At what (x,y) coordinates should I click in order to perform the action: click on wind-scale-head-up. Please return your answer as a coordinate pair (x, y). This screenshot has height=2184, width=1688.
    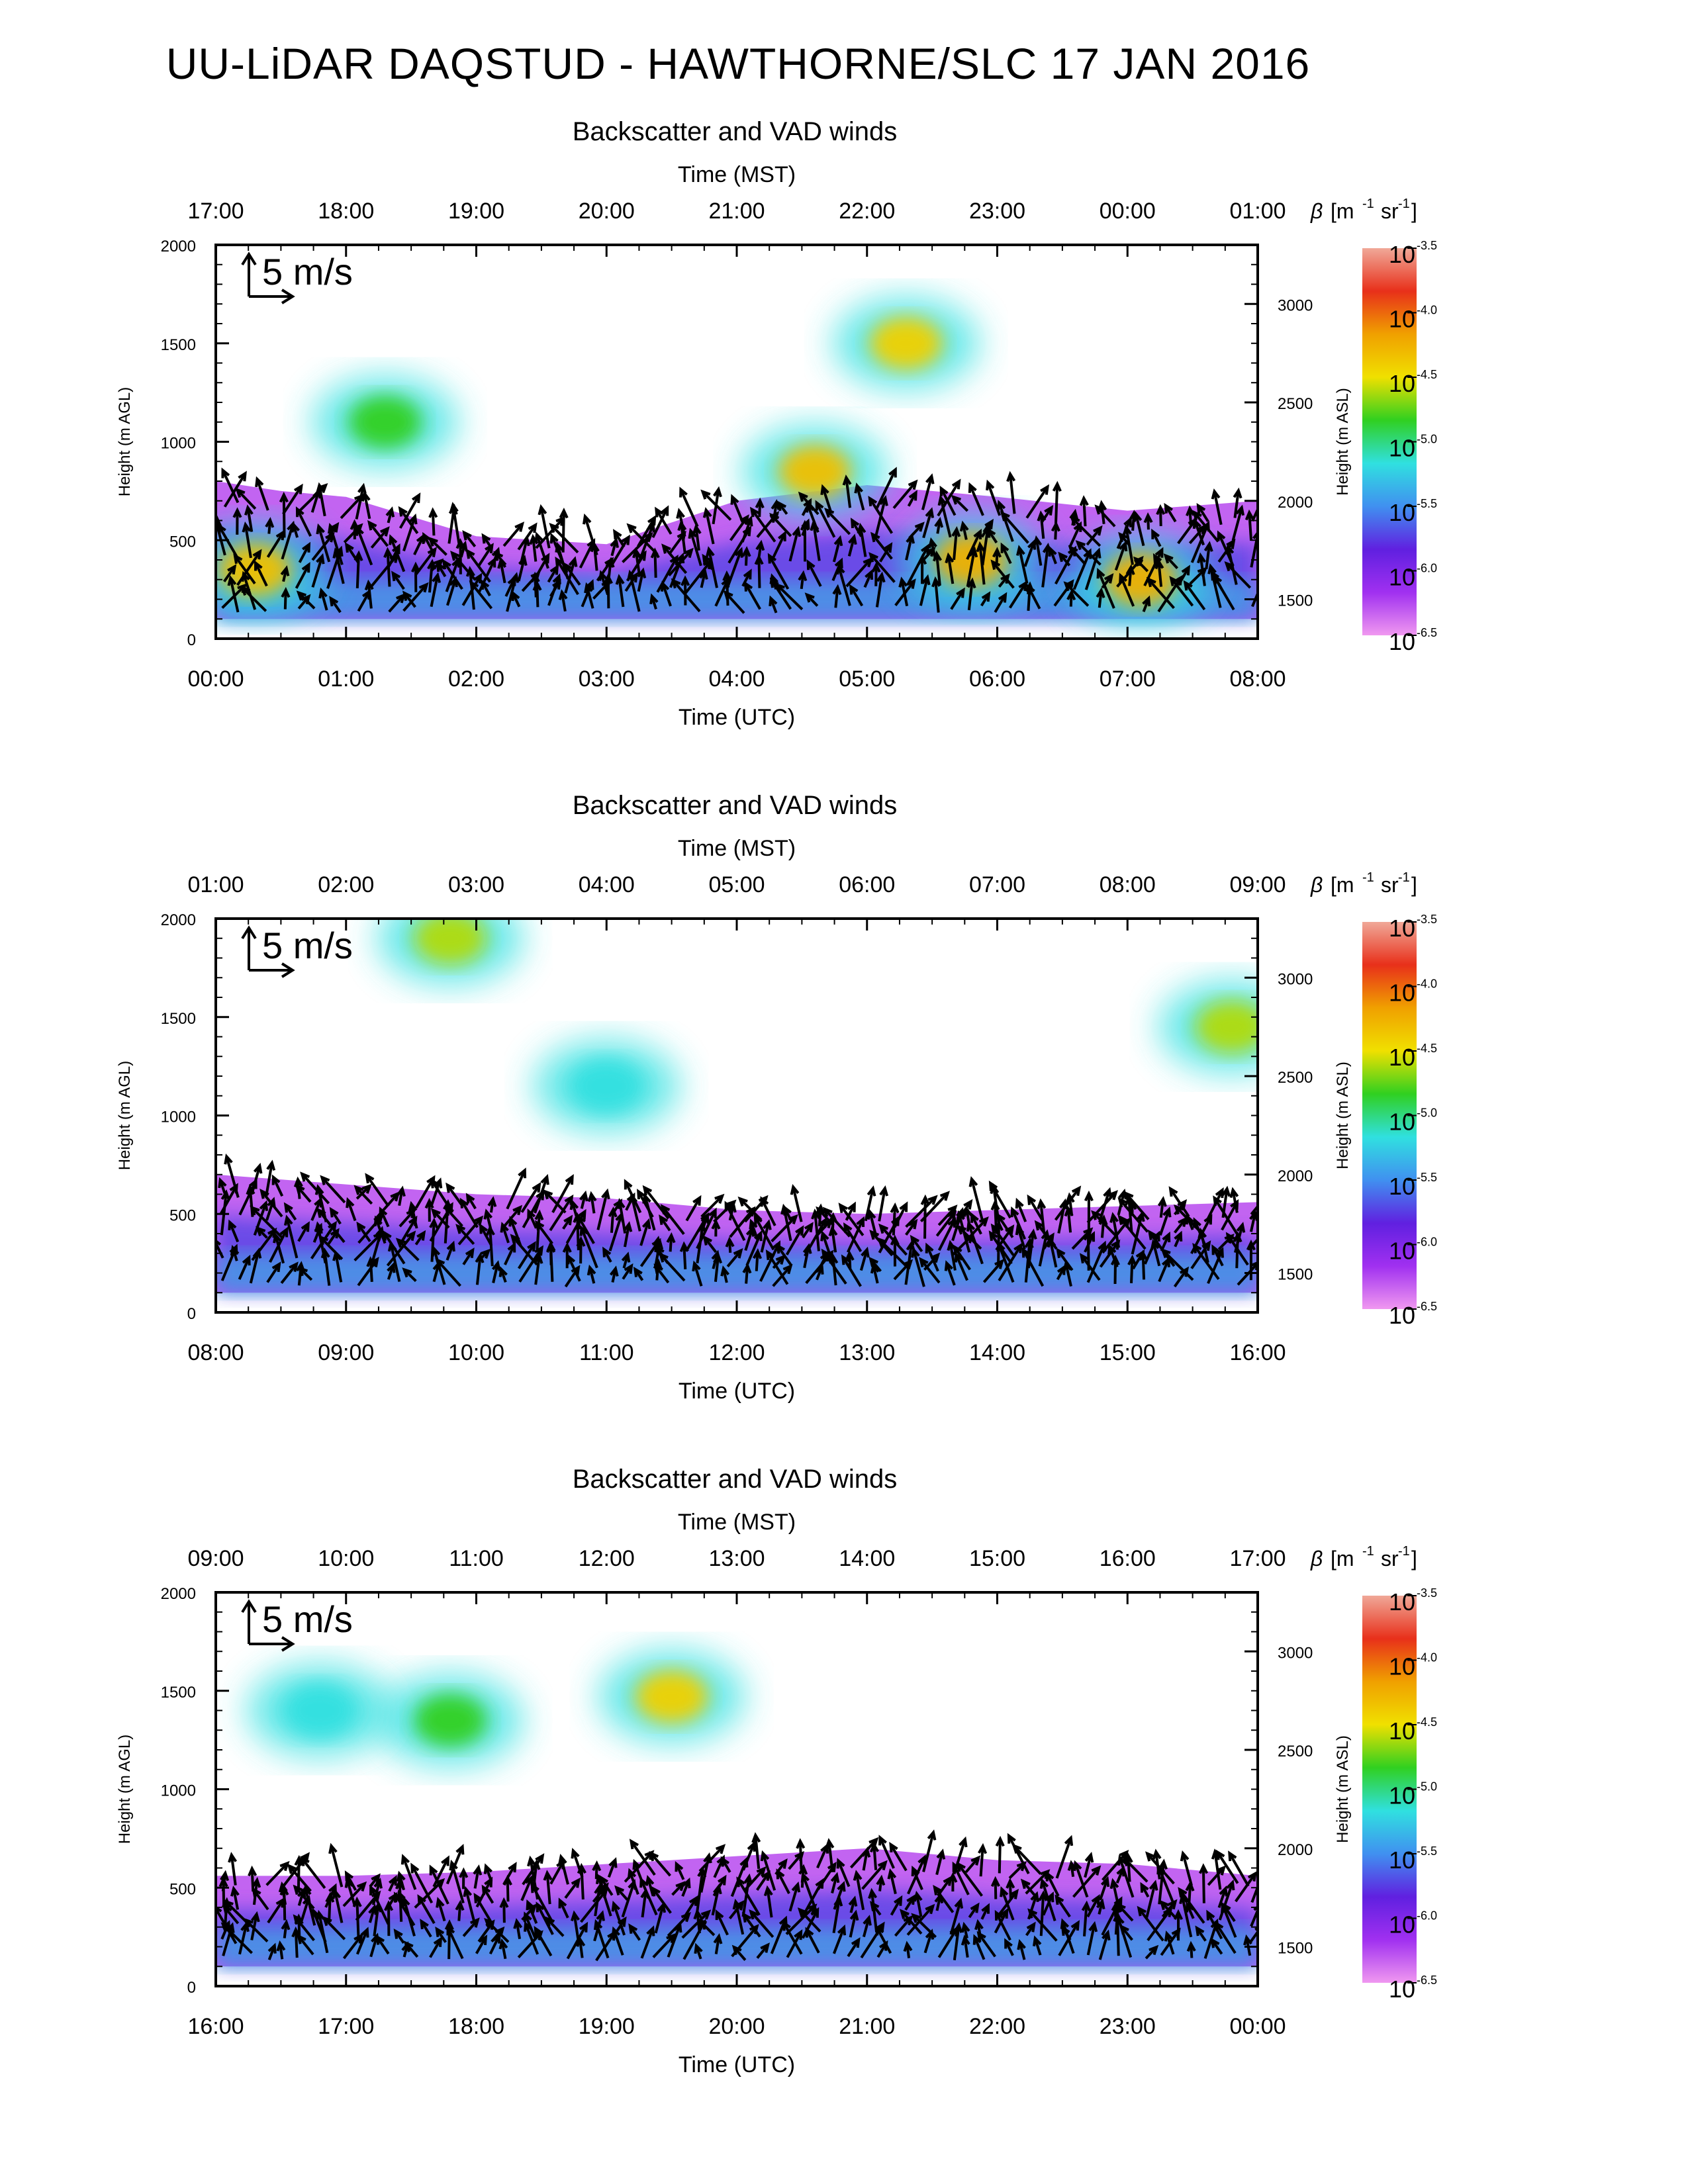
    Looking at the image, I should click on (249, 258).